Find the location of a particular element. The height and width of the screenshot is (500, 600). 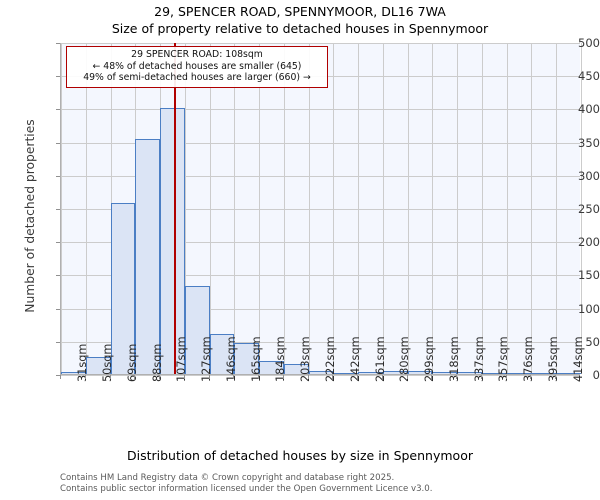

x-tick-label: 88sqm is located at coordinates (157, 362).